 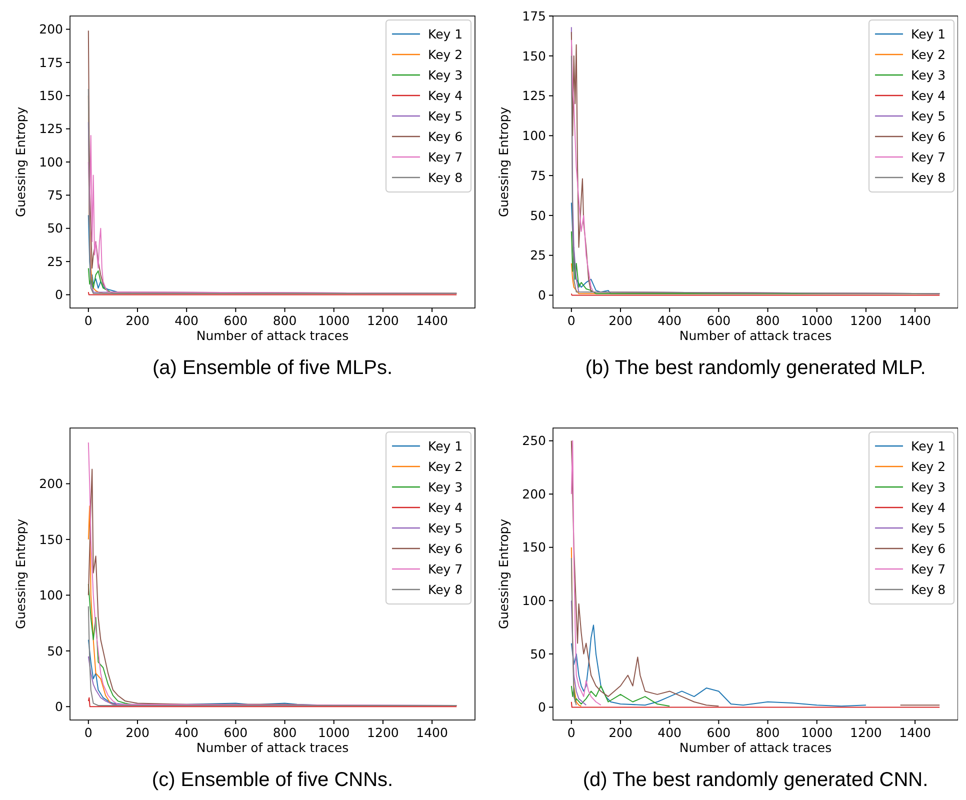 What do you see at coordinates (755, 368) in the screenshot?
I see `text: (b) The best randomly generated MLP.` at bounding box center [755, 368].